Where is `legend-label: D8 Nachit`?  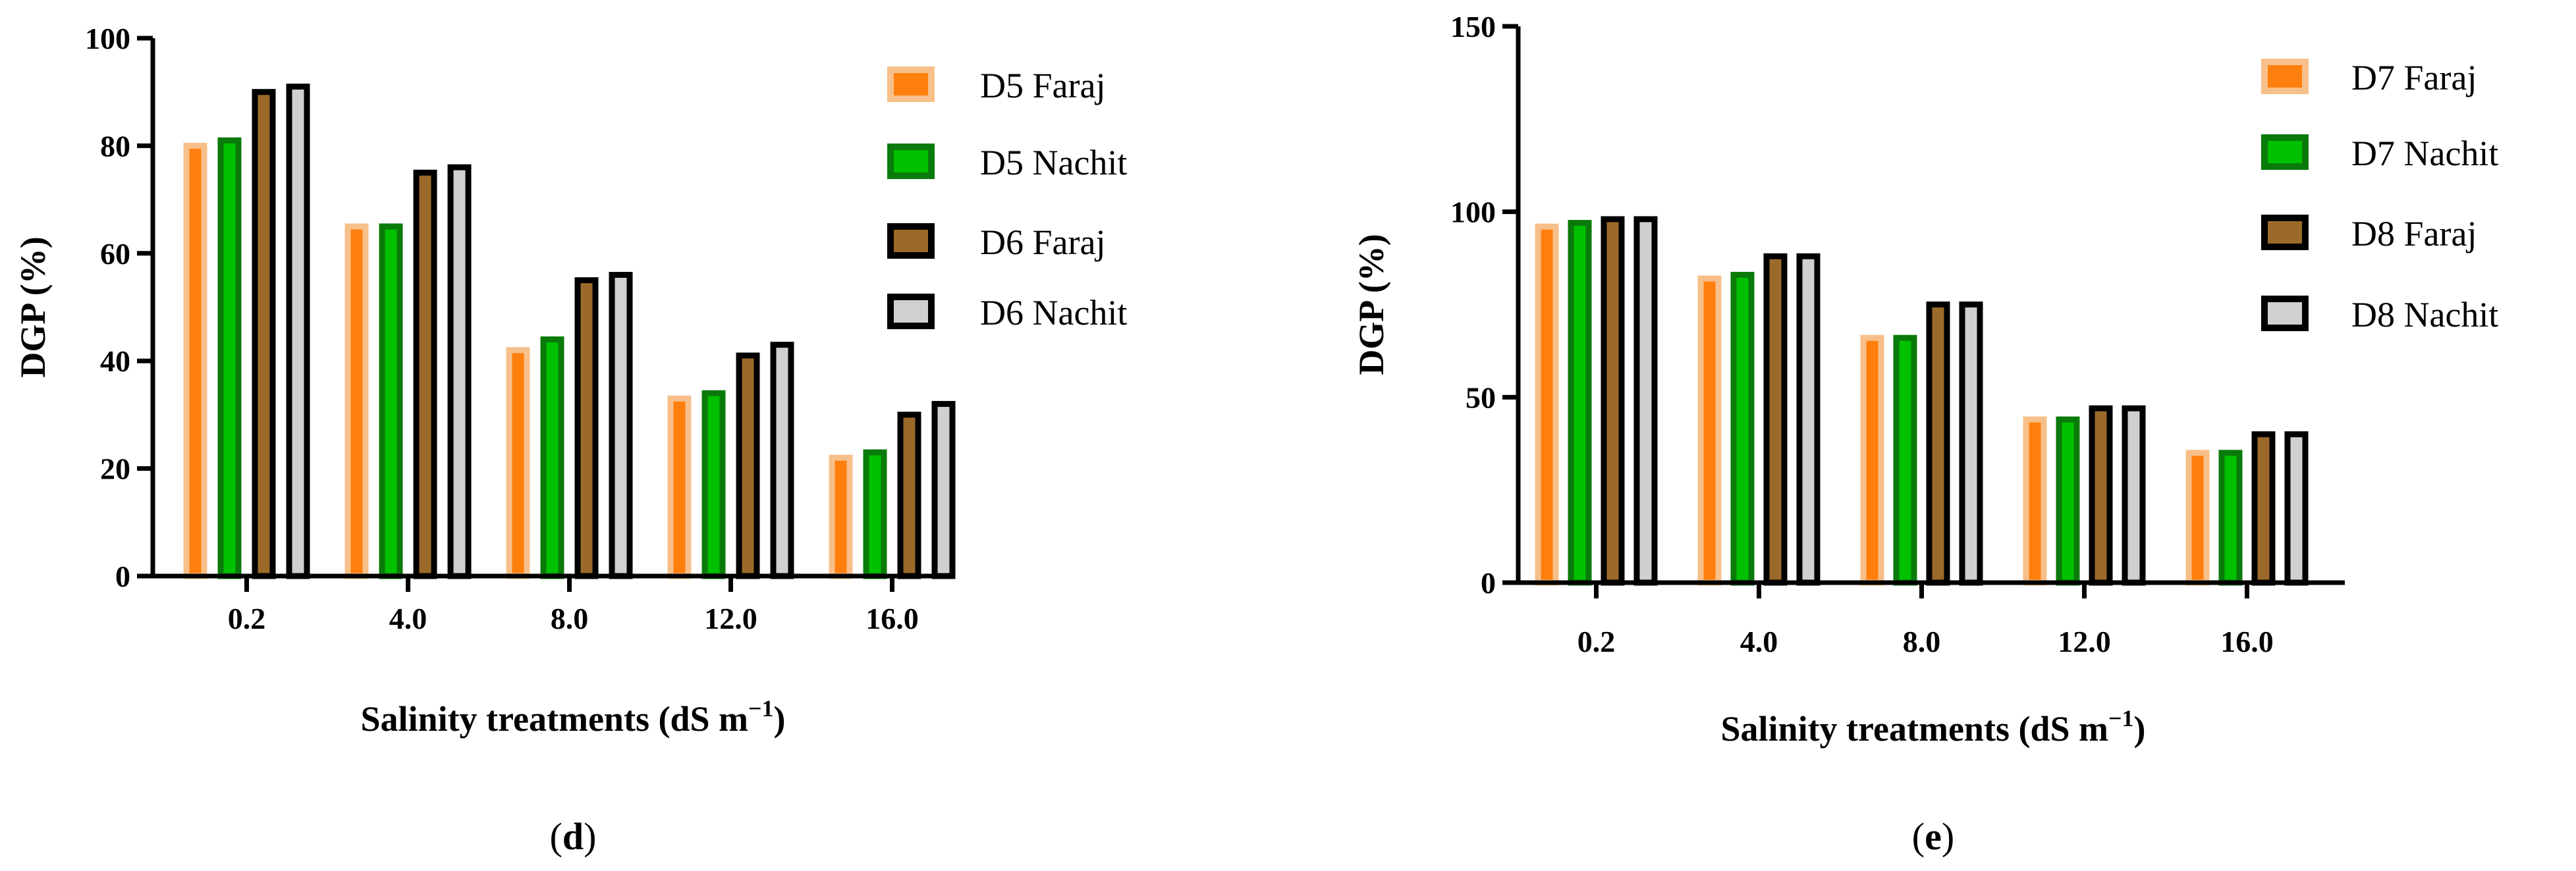
legend-label: D8 Nachit is located at coordinates (2424, 314).